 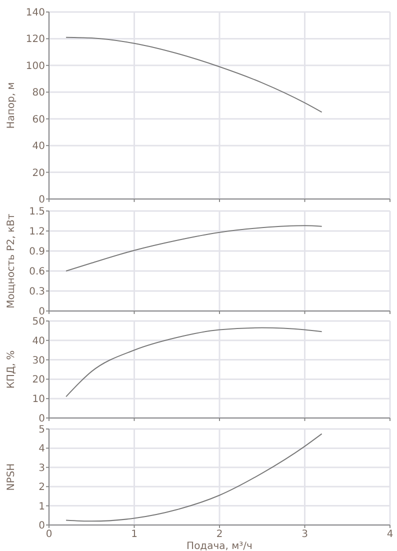 What do you see at coordinates (41, 449) in the screenshot?
I see `y-tick-label: 4` at bounding box center [41, 449].